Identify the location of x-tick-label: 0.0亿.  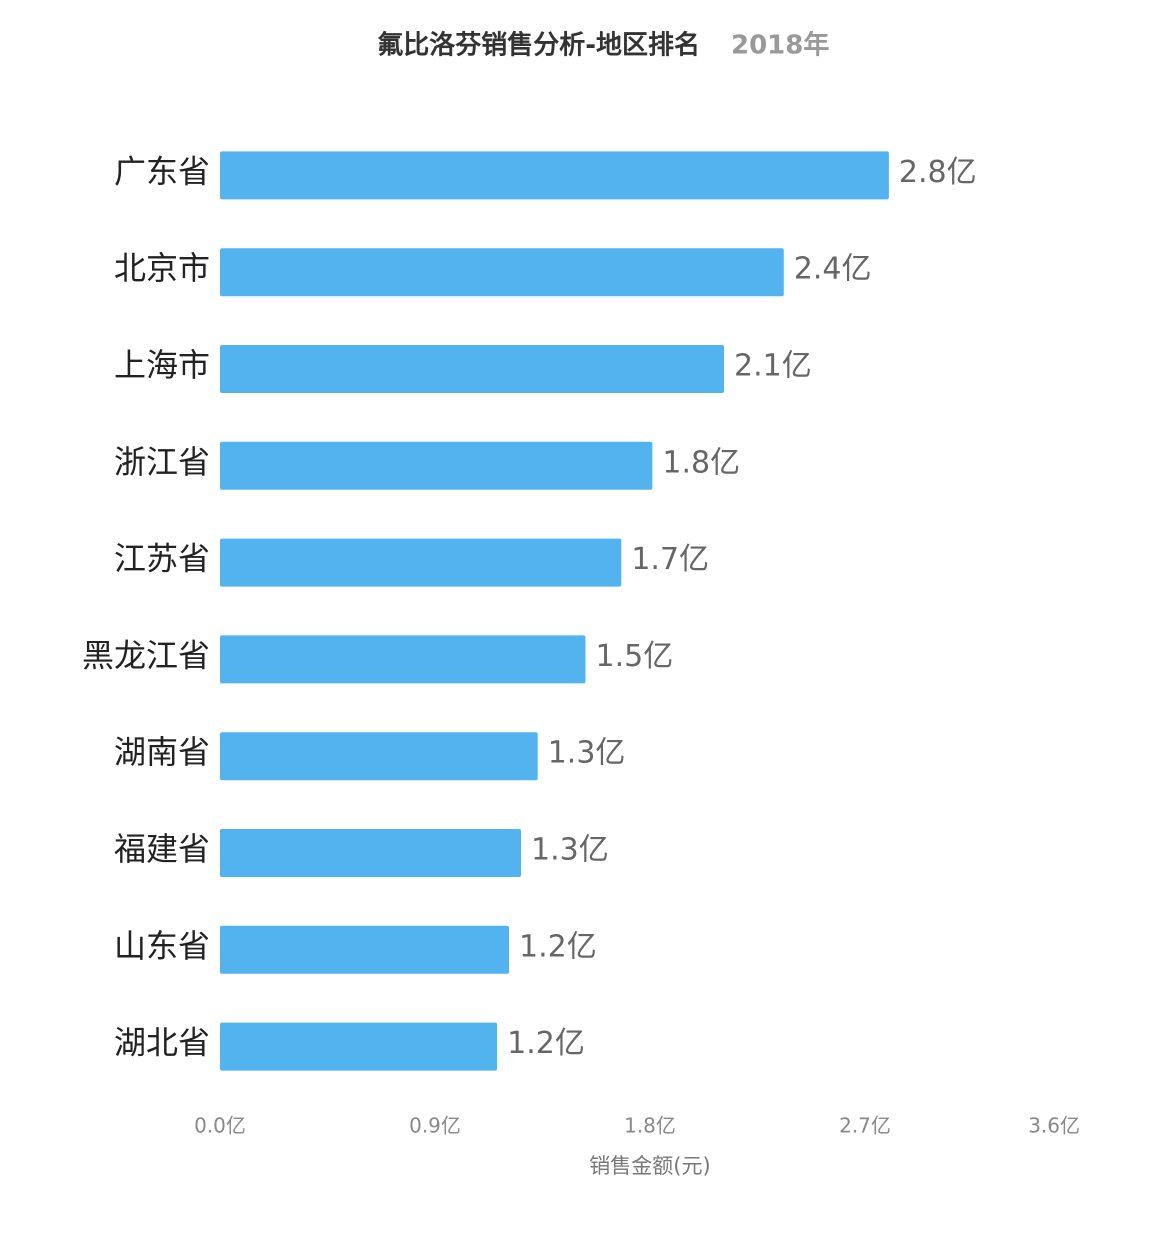
(220, 1126).